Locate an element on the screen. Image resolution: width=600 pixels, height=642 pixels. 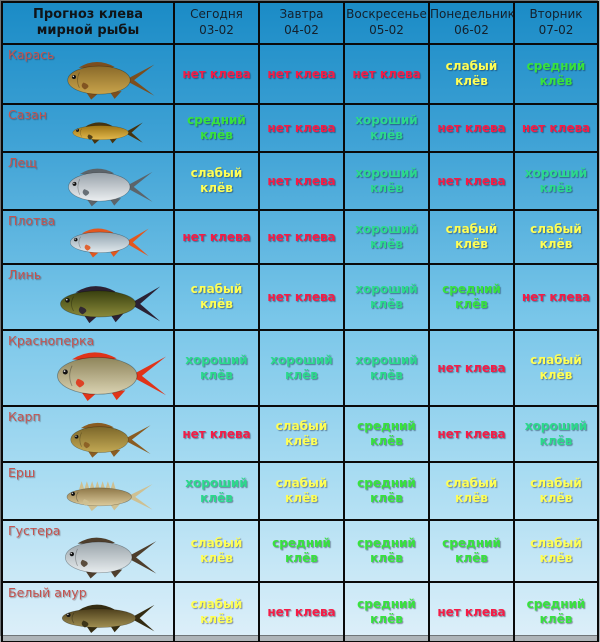
forecast-cell-5-0: хороший клёв is located at coordinates (216, 368).